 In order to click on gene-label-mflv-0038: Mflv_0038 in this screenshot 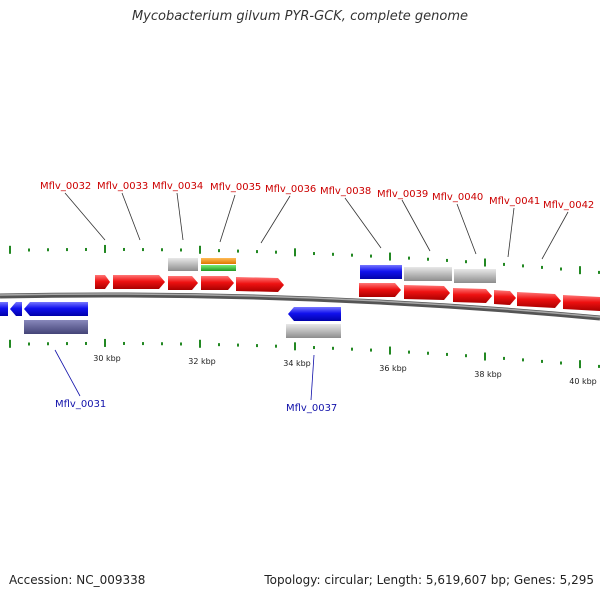, I will do `click(345, 191)`.